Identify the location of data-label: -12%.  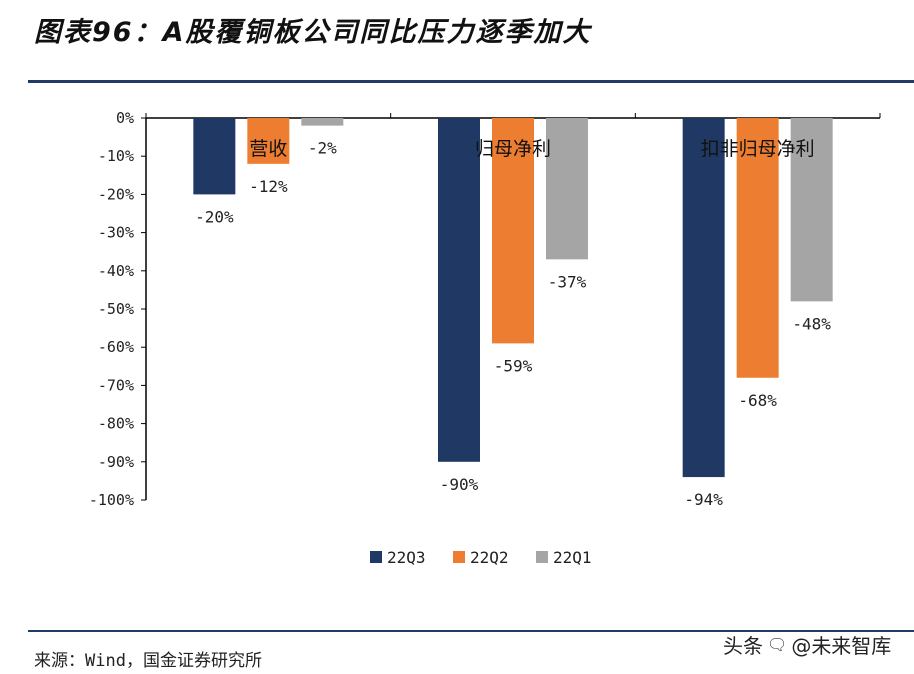
(268, 186).